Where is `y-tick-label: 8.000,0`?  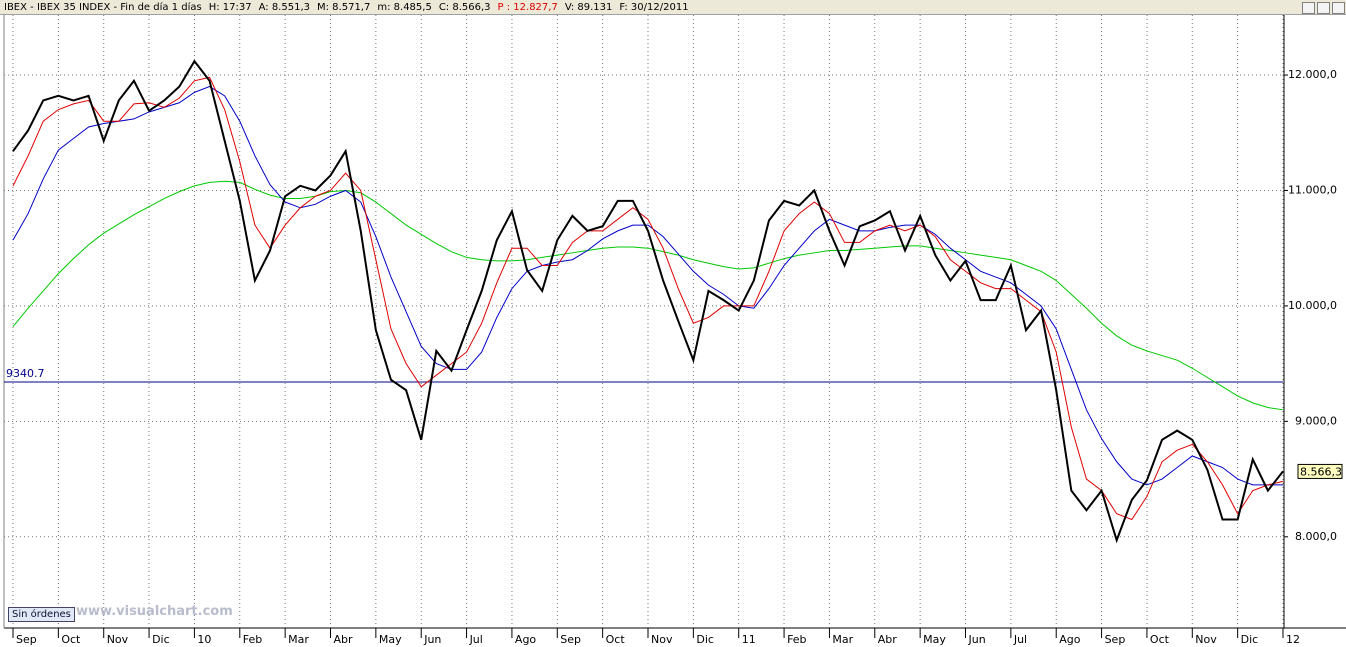 y-tick-label: 8.000,0 is located at coordinates (1316, 536).